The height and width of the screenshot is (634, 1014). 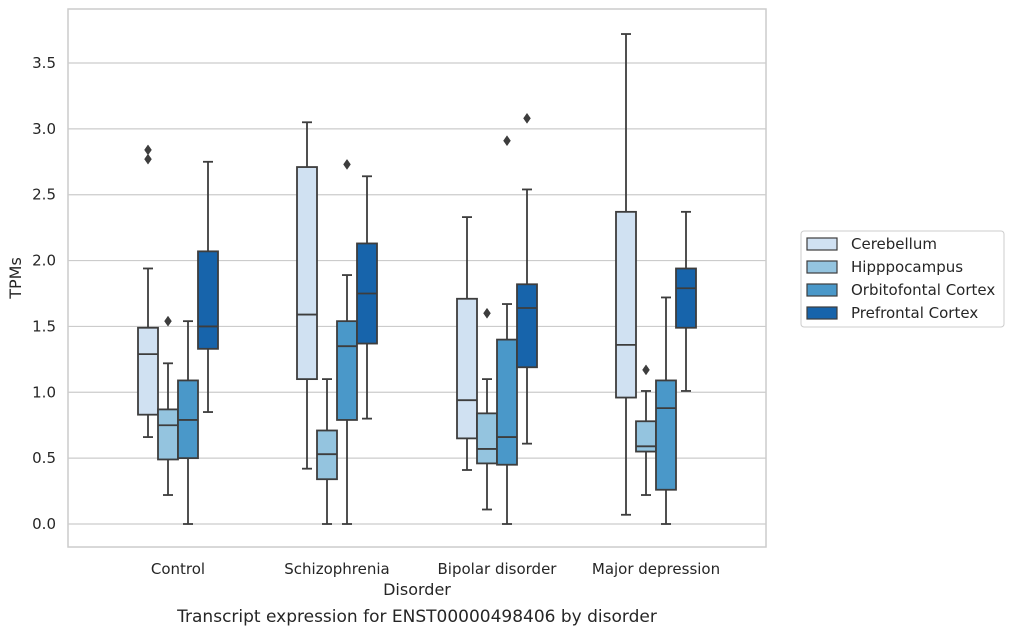 I want to click on y-tick-labels: 0.0 0.5 1.0 1.5 2.0 2.5 3.0 3.5, so click(x=44, y=293).